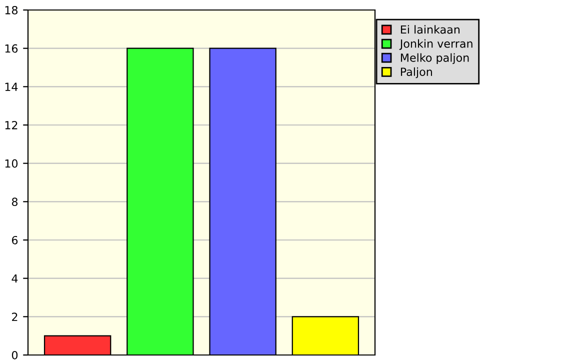  Describe the element at coordinates (435, 44) in the screenshot. I see `legend-label: Jonkin verran` at that location.